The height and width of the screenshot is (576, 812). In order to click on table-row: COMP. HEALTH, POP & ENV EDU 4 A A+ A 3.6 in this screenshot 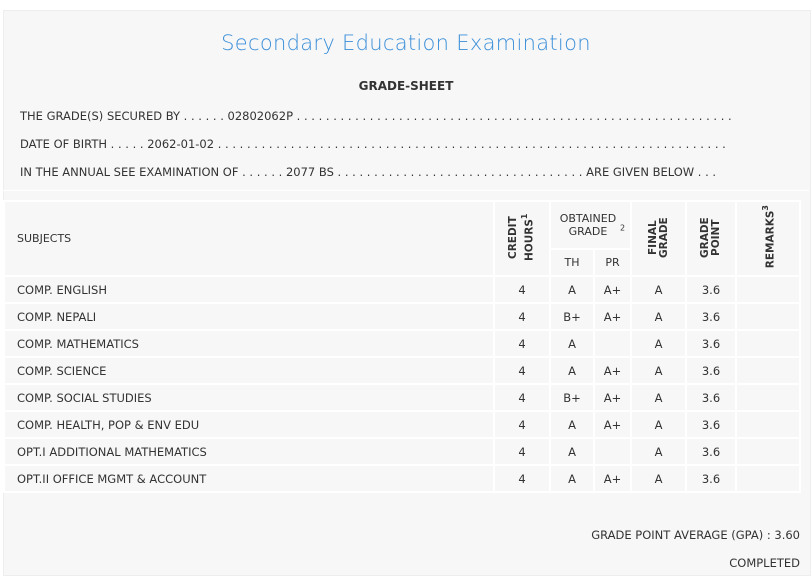, I will do `click(402, 424)`.